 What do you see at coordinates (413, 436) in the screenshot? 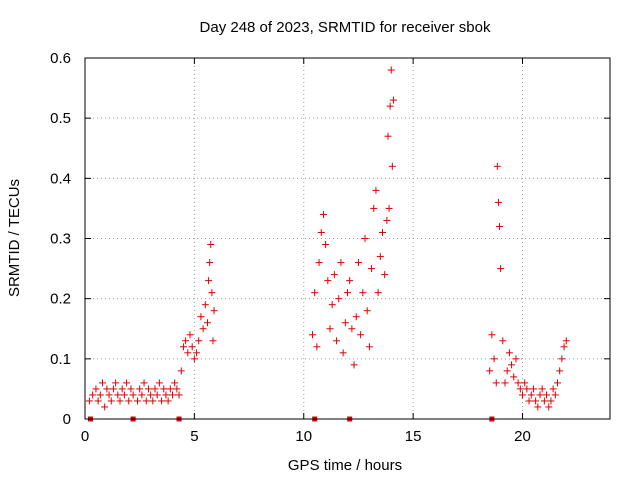
I see `x-tick-label: 15` at bounding box center [413, 436].